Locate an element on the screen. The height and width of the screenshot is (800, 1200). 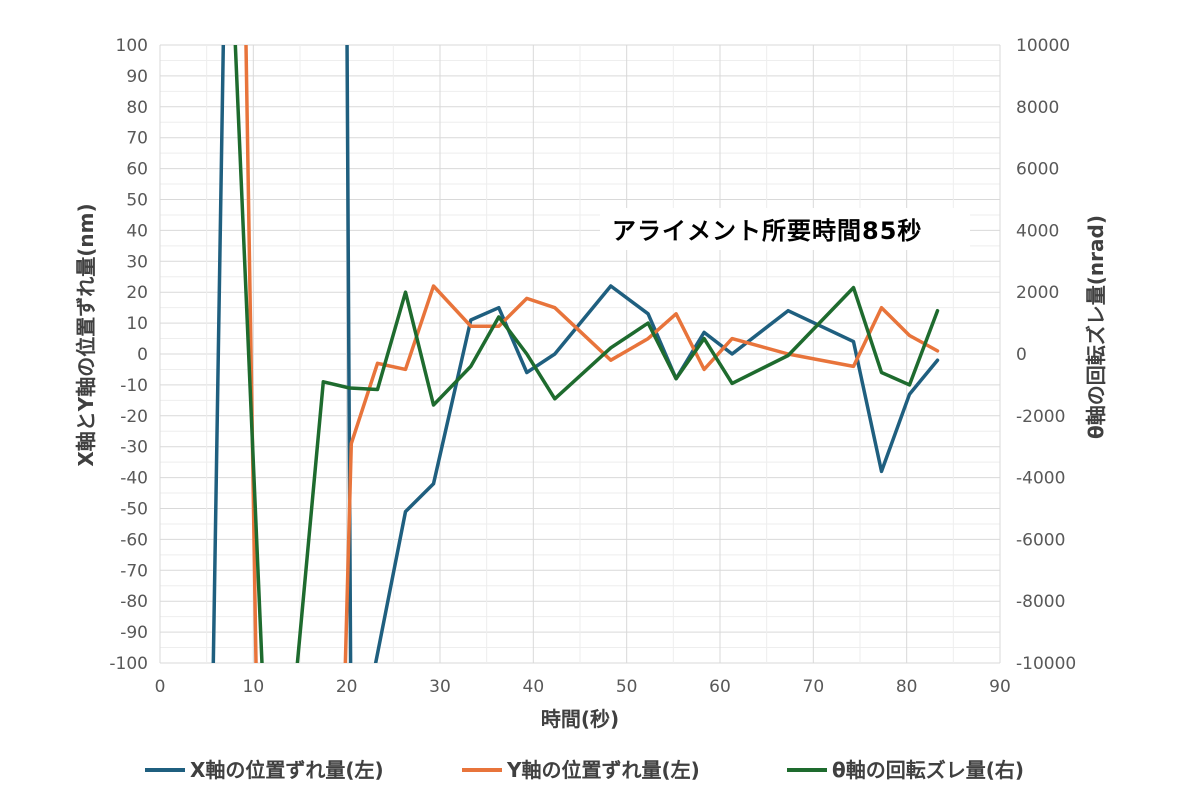
x-tick-label: 30 is located at coordinates (440, 687).